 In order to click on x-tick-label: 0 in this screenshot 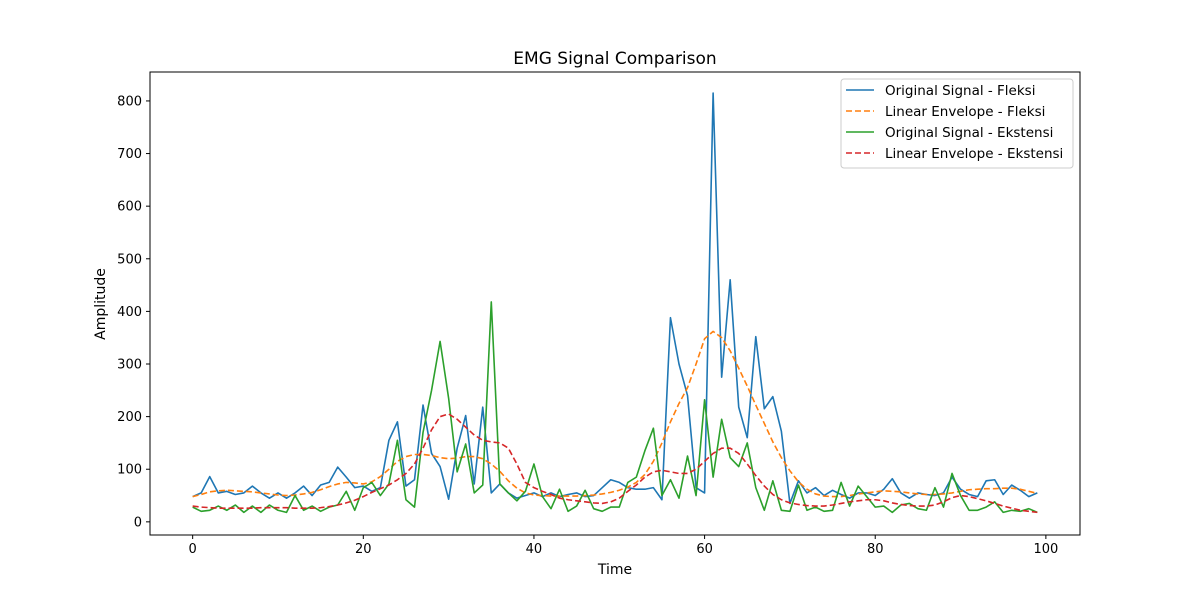, I will do `click(193, 549)`.